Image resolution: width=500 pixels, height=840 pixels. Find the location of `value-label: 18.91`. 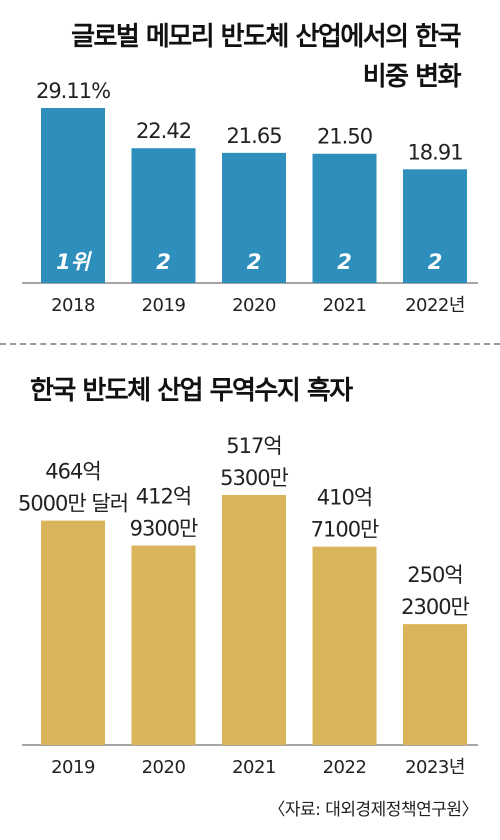

value-label: 18.91 is located at coordinates (434, 152).